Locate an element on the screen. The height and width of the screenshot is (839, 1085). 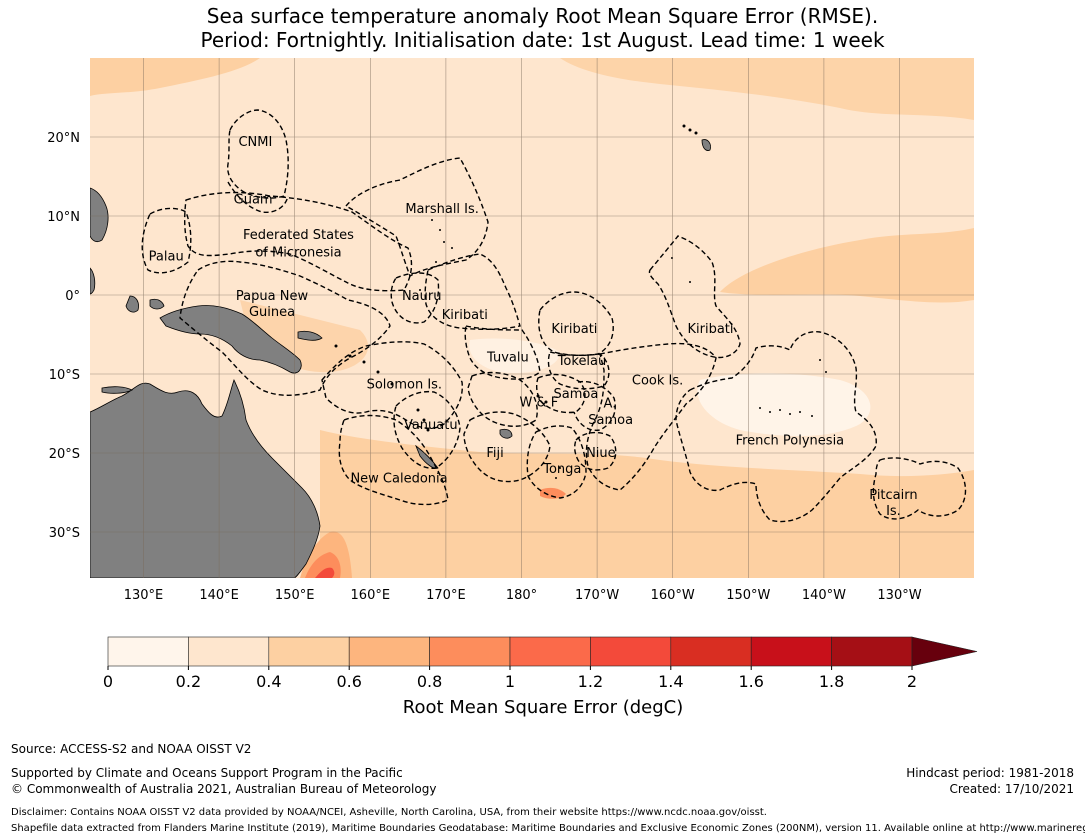
colorbar-tick-label: 0.4 is located at coordinates (268, 681).